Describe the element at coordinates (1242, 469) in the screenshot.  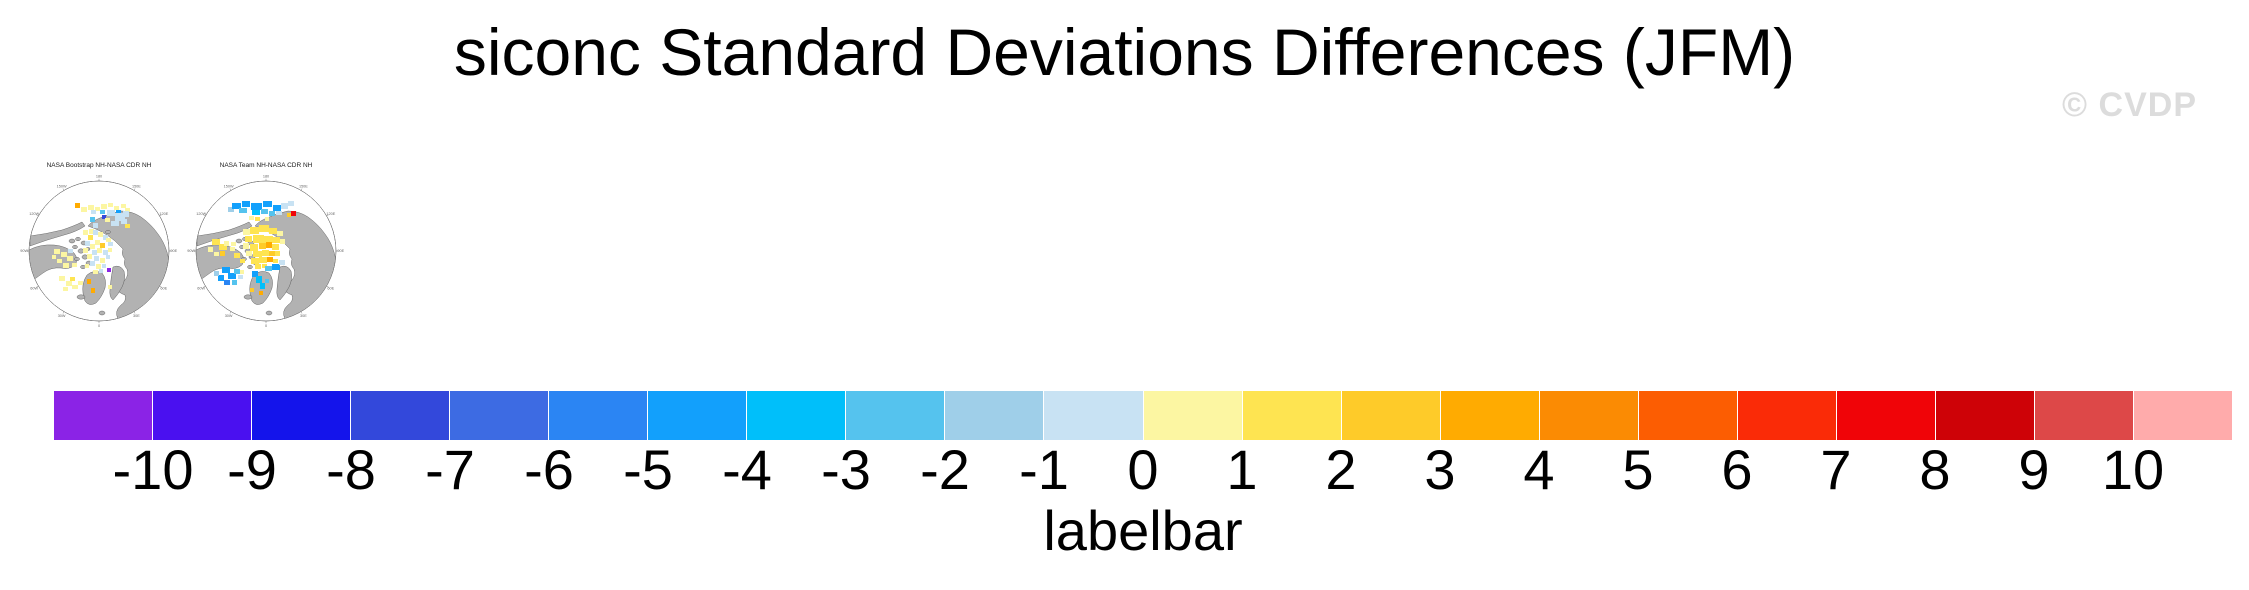
I see `labelbar-tick: 1` at that location.